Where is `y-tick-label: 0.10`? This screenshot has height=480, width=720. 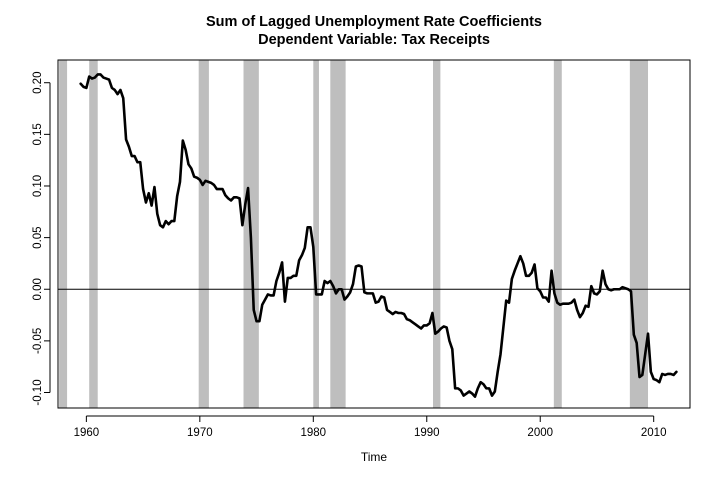 y-tick-label: 0.10 is located at coordinates (38, 186).